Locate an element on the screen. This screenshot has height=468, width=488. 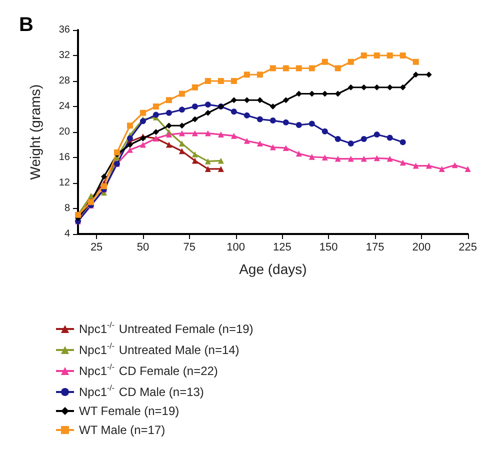
y-tick-label: 32 is located at coordinates (64, 55).